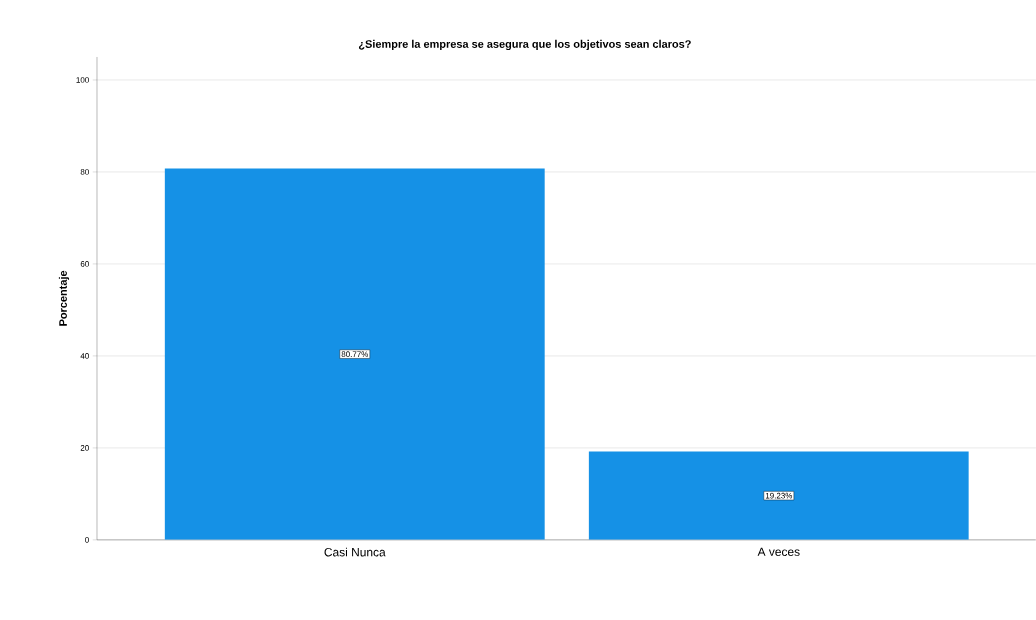 The width and height of the screenshot is (1036, 620). What do you see at coordinates (64, 298) in the screenshot?
I see `y-axis-title: Porcentaje` at bounding box center [64, 298].